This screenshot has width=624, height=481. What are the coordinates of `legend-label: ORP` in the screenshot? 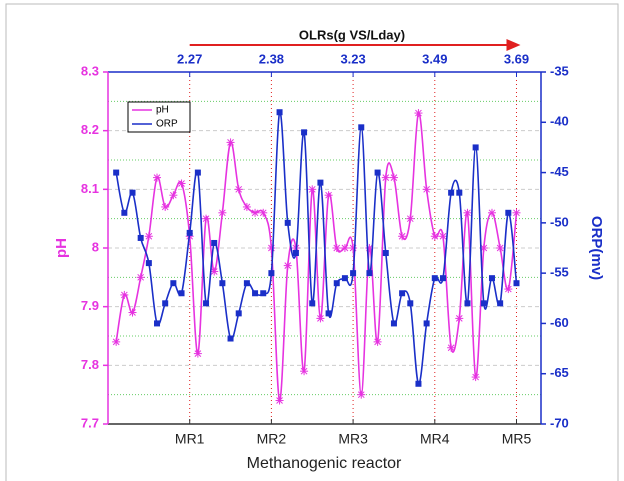 It's located at (167, 124).